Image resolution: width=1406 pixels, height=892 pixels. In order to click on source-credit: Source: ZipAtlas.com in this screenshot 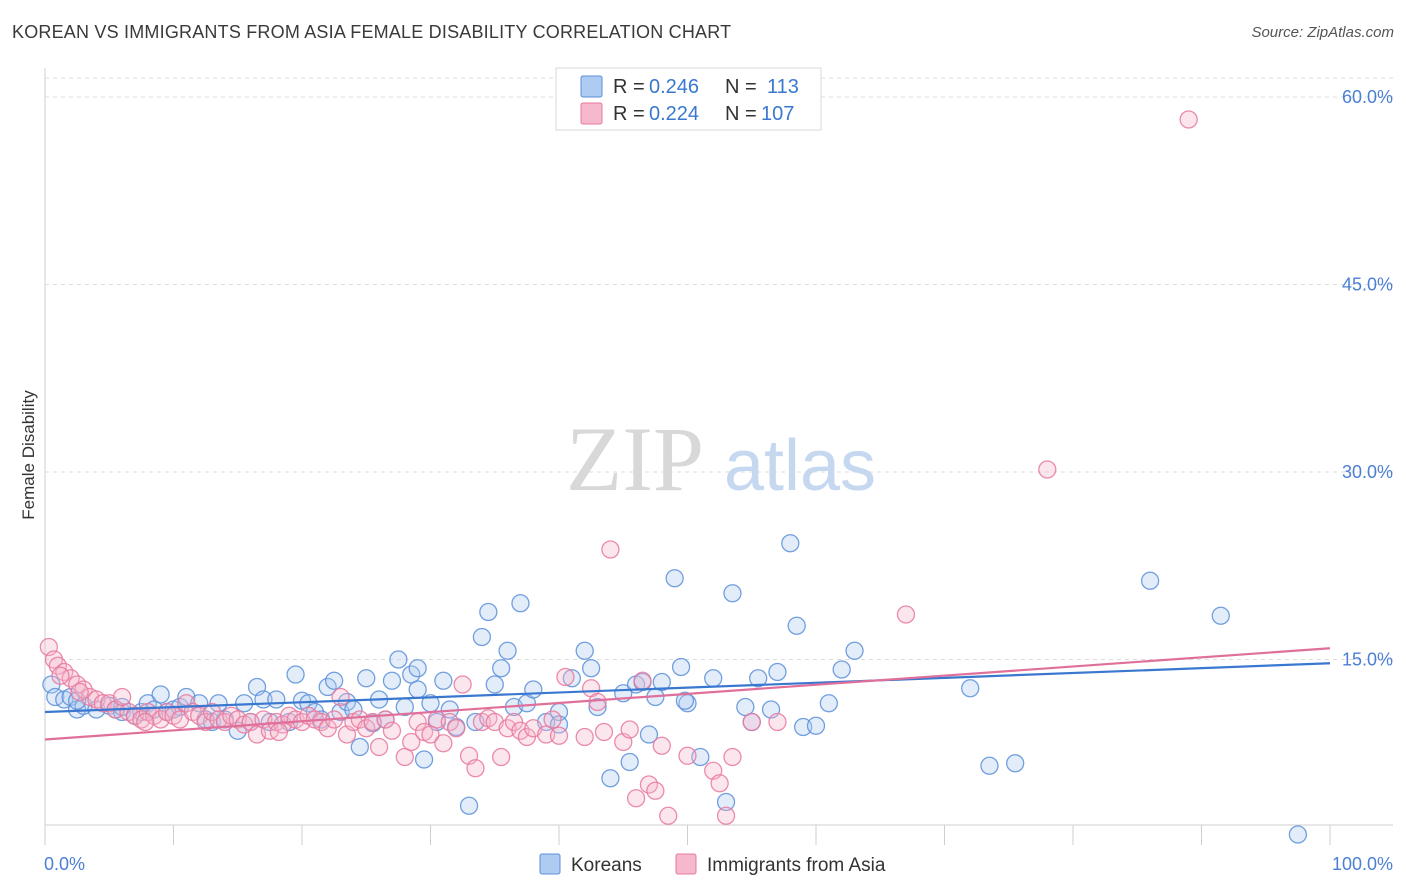, I will do `click(1322, 32)`.